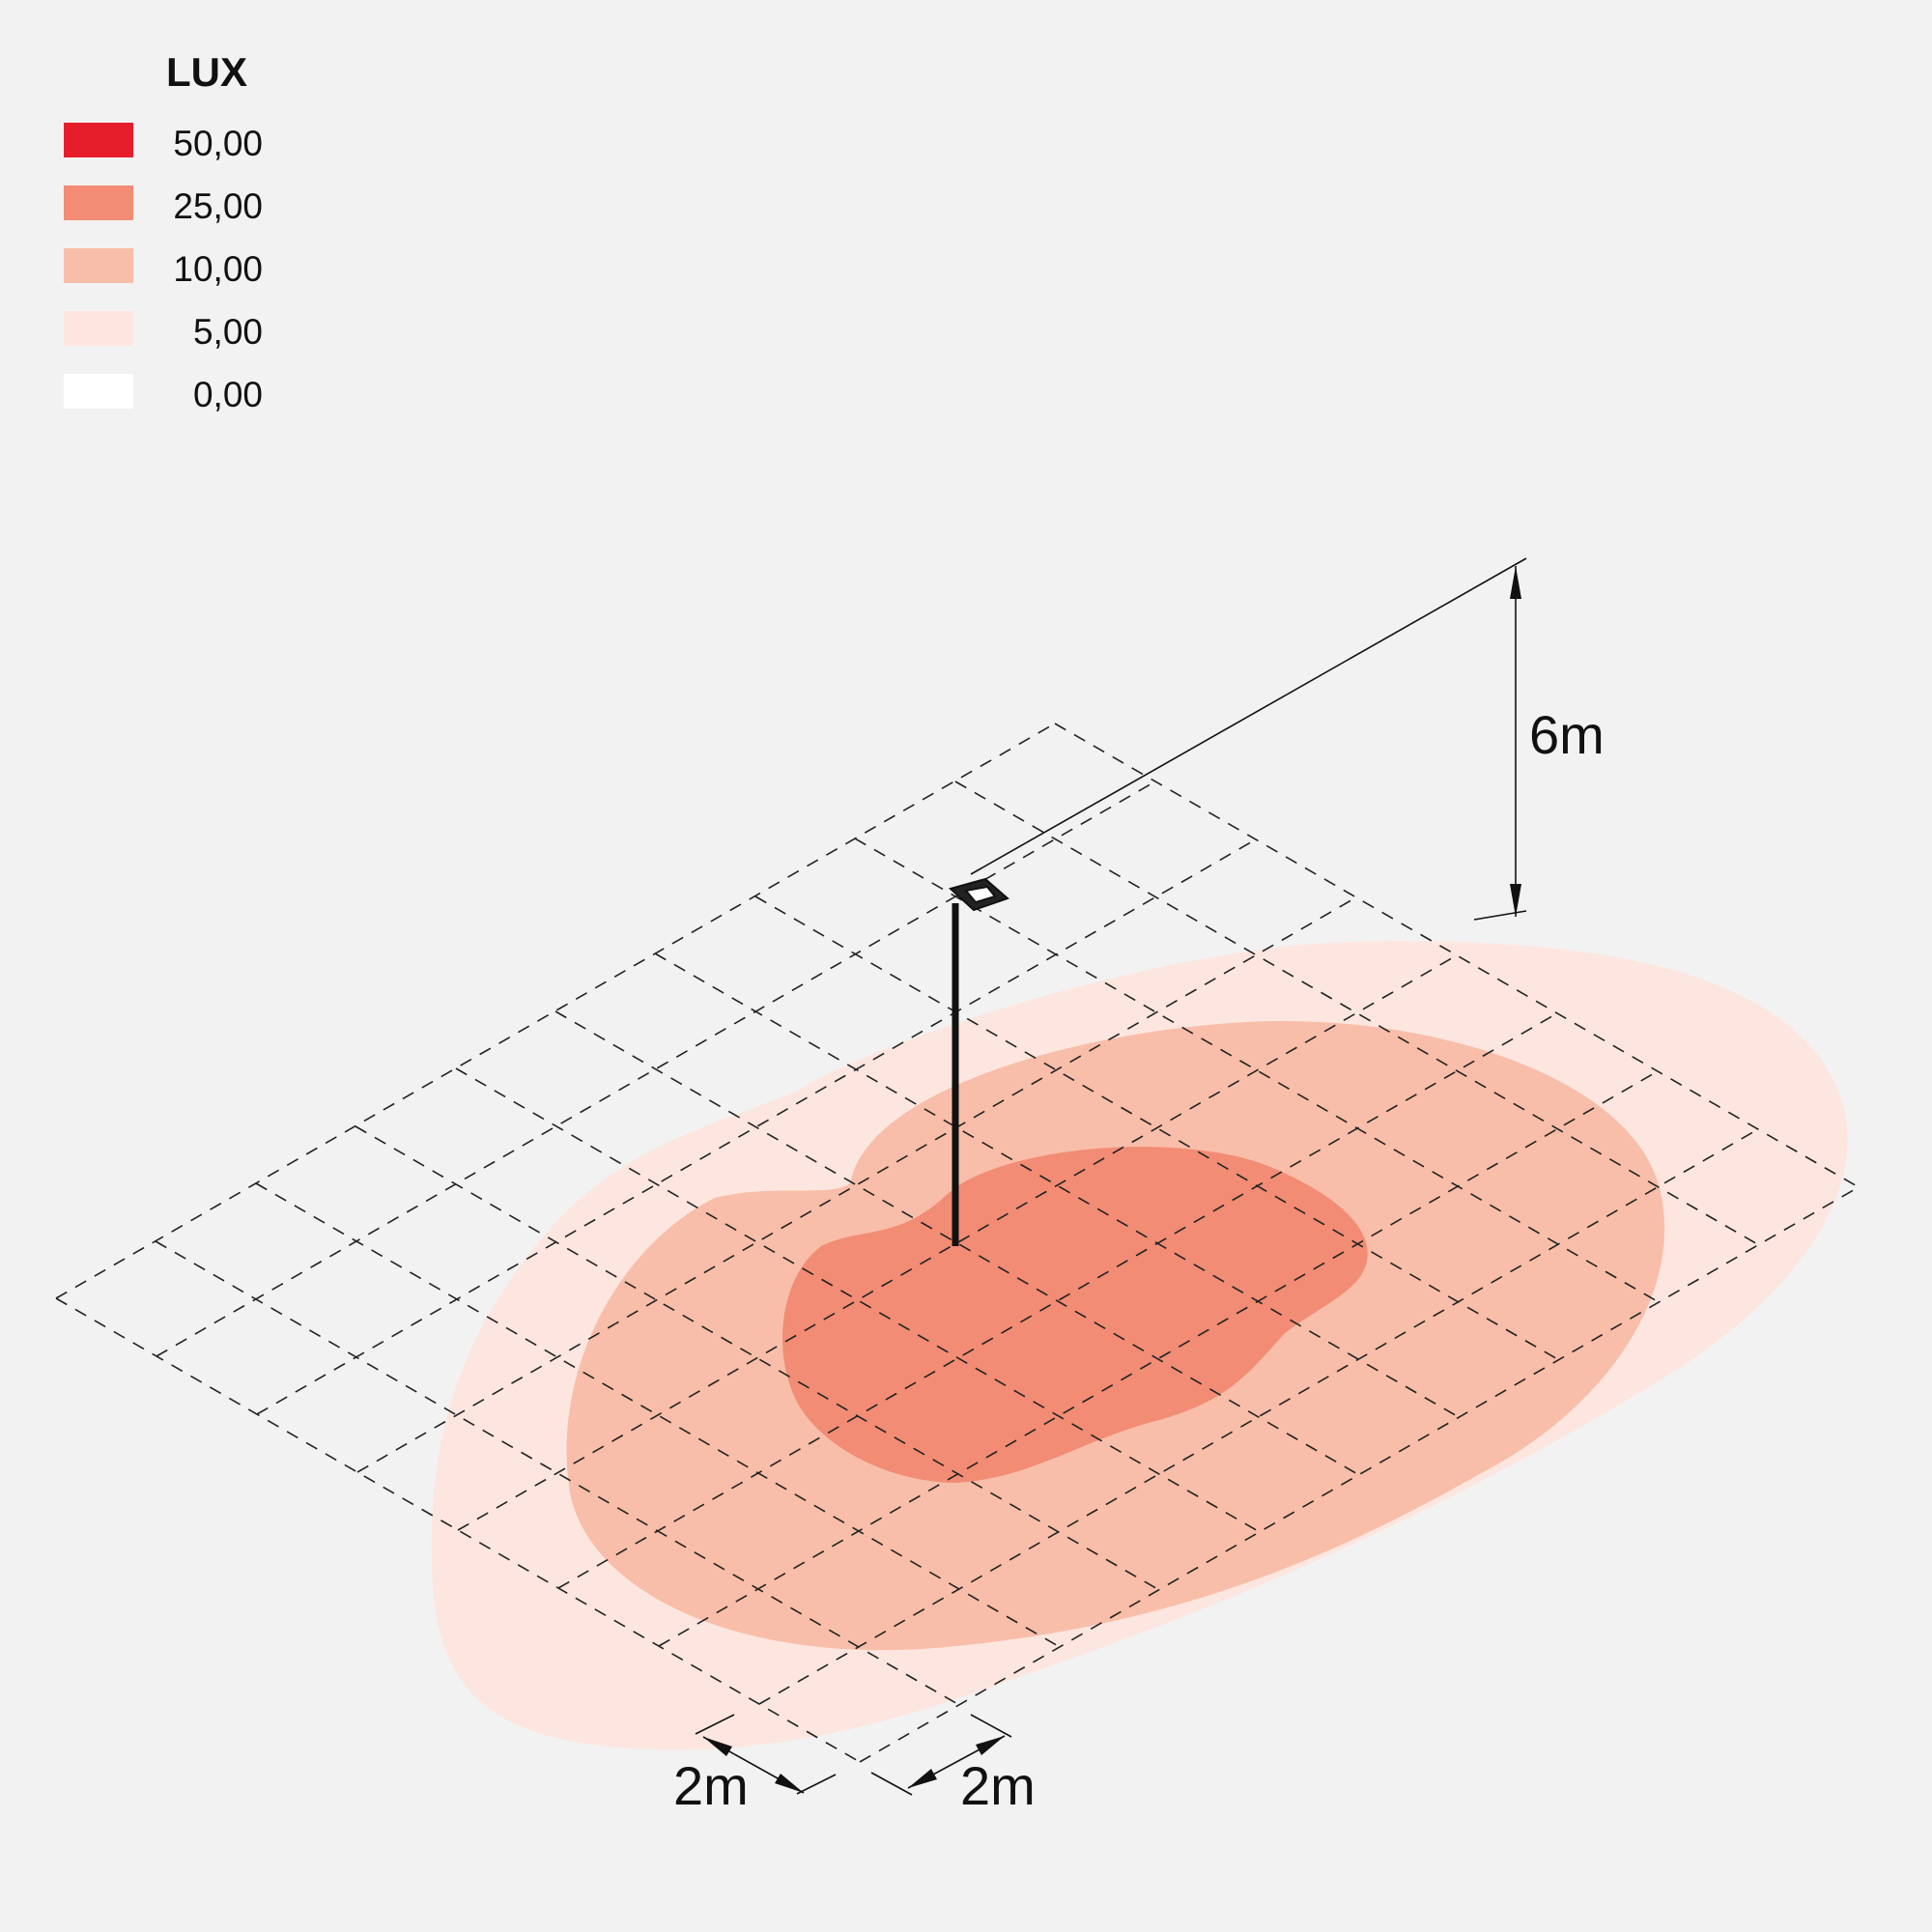  Describe the element at coordinates (218, 206) in the screenshot. I see `legend-value-25: 25,00` at that location.